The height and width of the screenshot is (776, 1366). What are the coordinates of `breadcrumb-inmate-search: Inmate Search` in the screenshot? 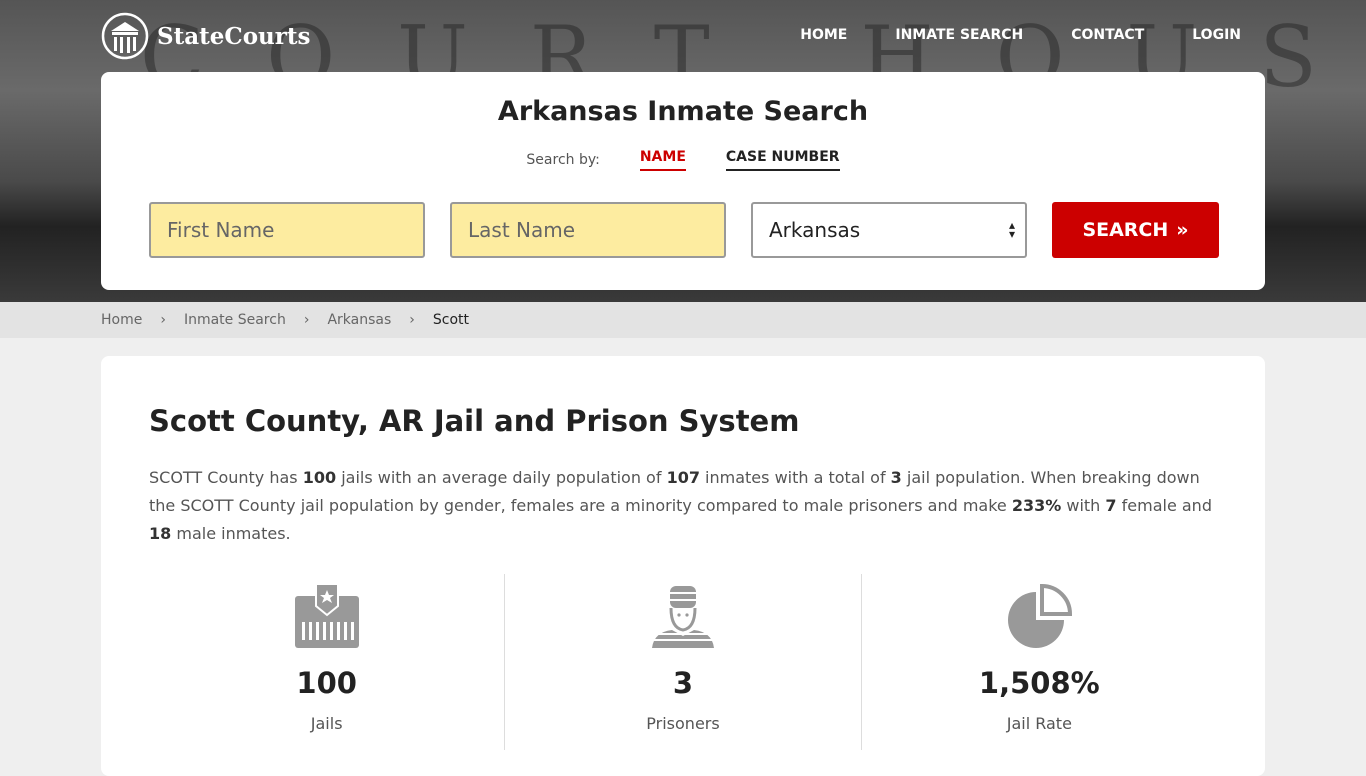 It's located at (234, 320).